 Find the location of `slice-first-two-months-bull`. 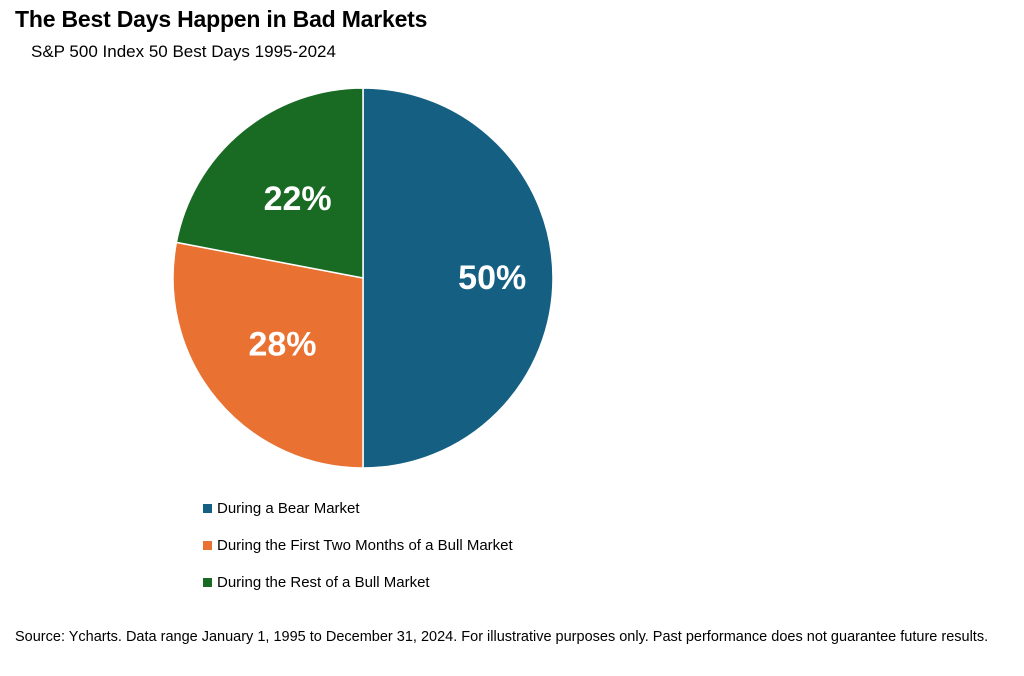

slice-first-two-months-bull is located at coordinates (268, 355).